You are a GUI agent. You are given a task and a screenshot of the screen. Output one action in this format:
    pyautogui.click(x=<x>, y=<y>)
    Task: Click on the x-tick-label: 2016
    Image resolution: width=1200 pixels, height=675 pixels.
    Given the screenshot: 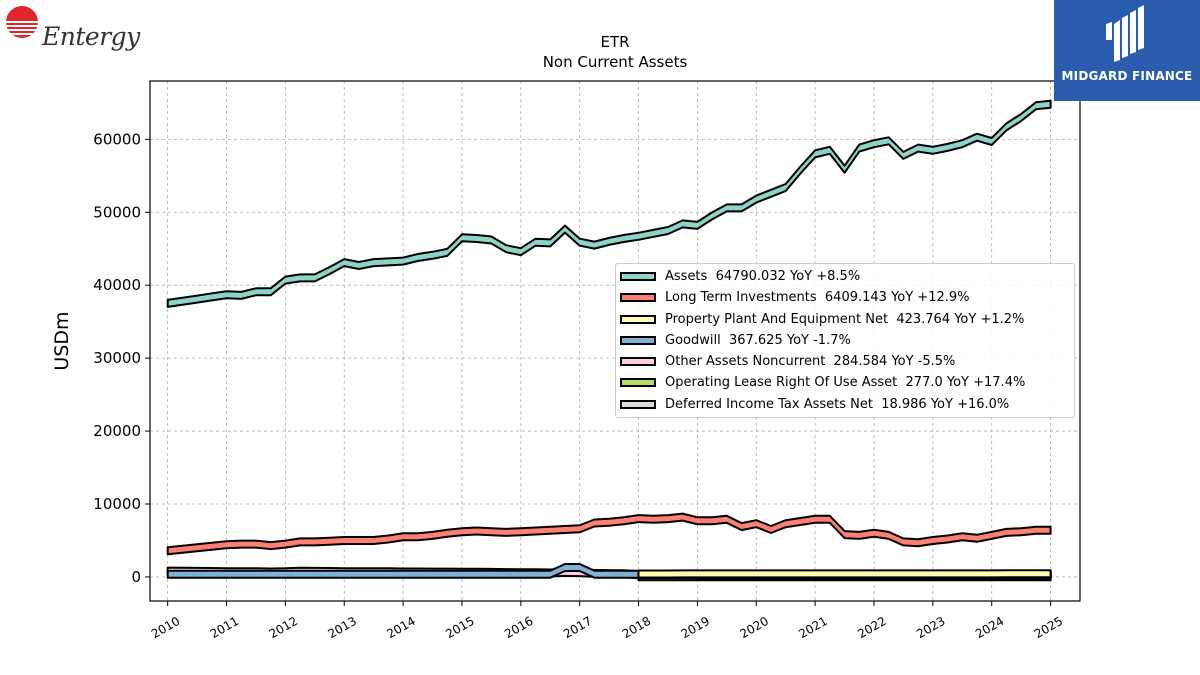 What is the action you would take?
    pyautogui.click(x=518, y=627)
    